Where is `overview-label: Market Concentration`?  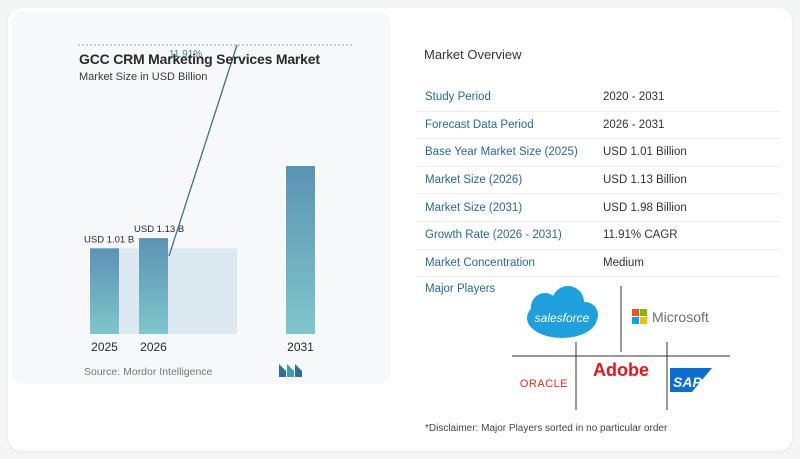
overview-label: Market Concentration is located at coordinates (480, 262).